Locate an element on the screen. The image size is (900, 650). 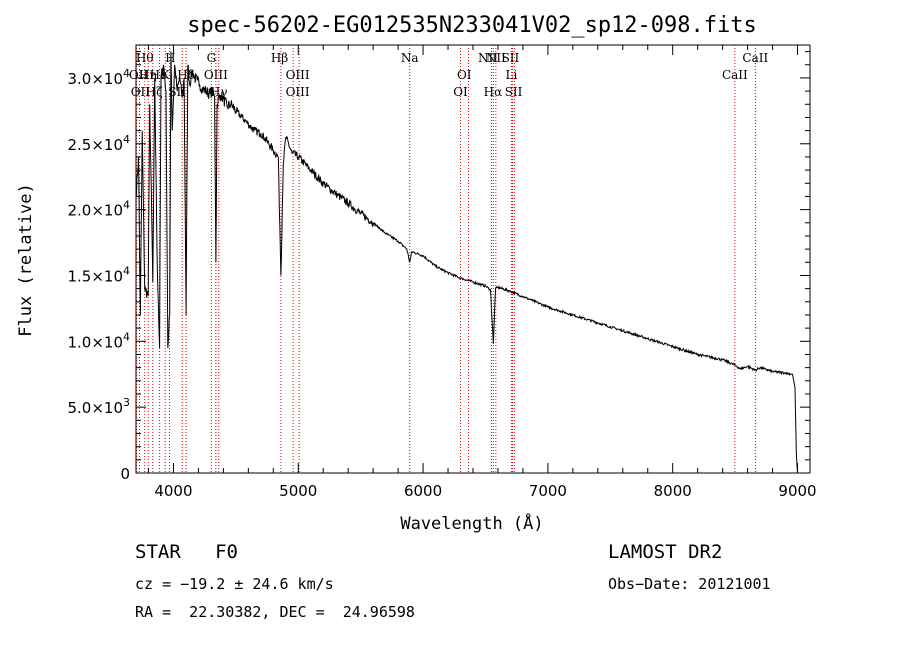
x-tick-label: 6000 is located at coordinates (423, 491).